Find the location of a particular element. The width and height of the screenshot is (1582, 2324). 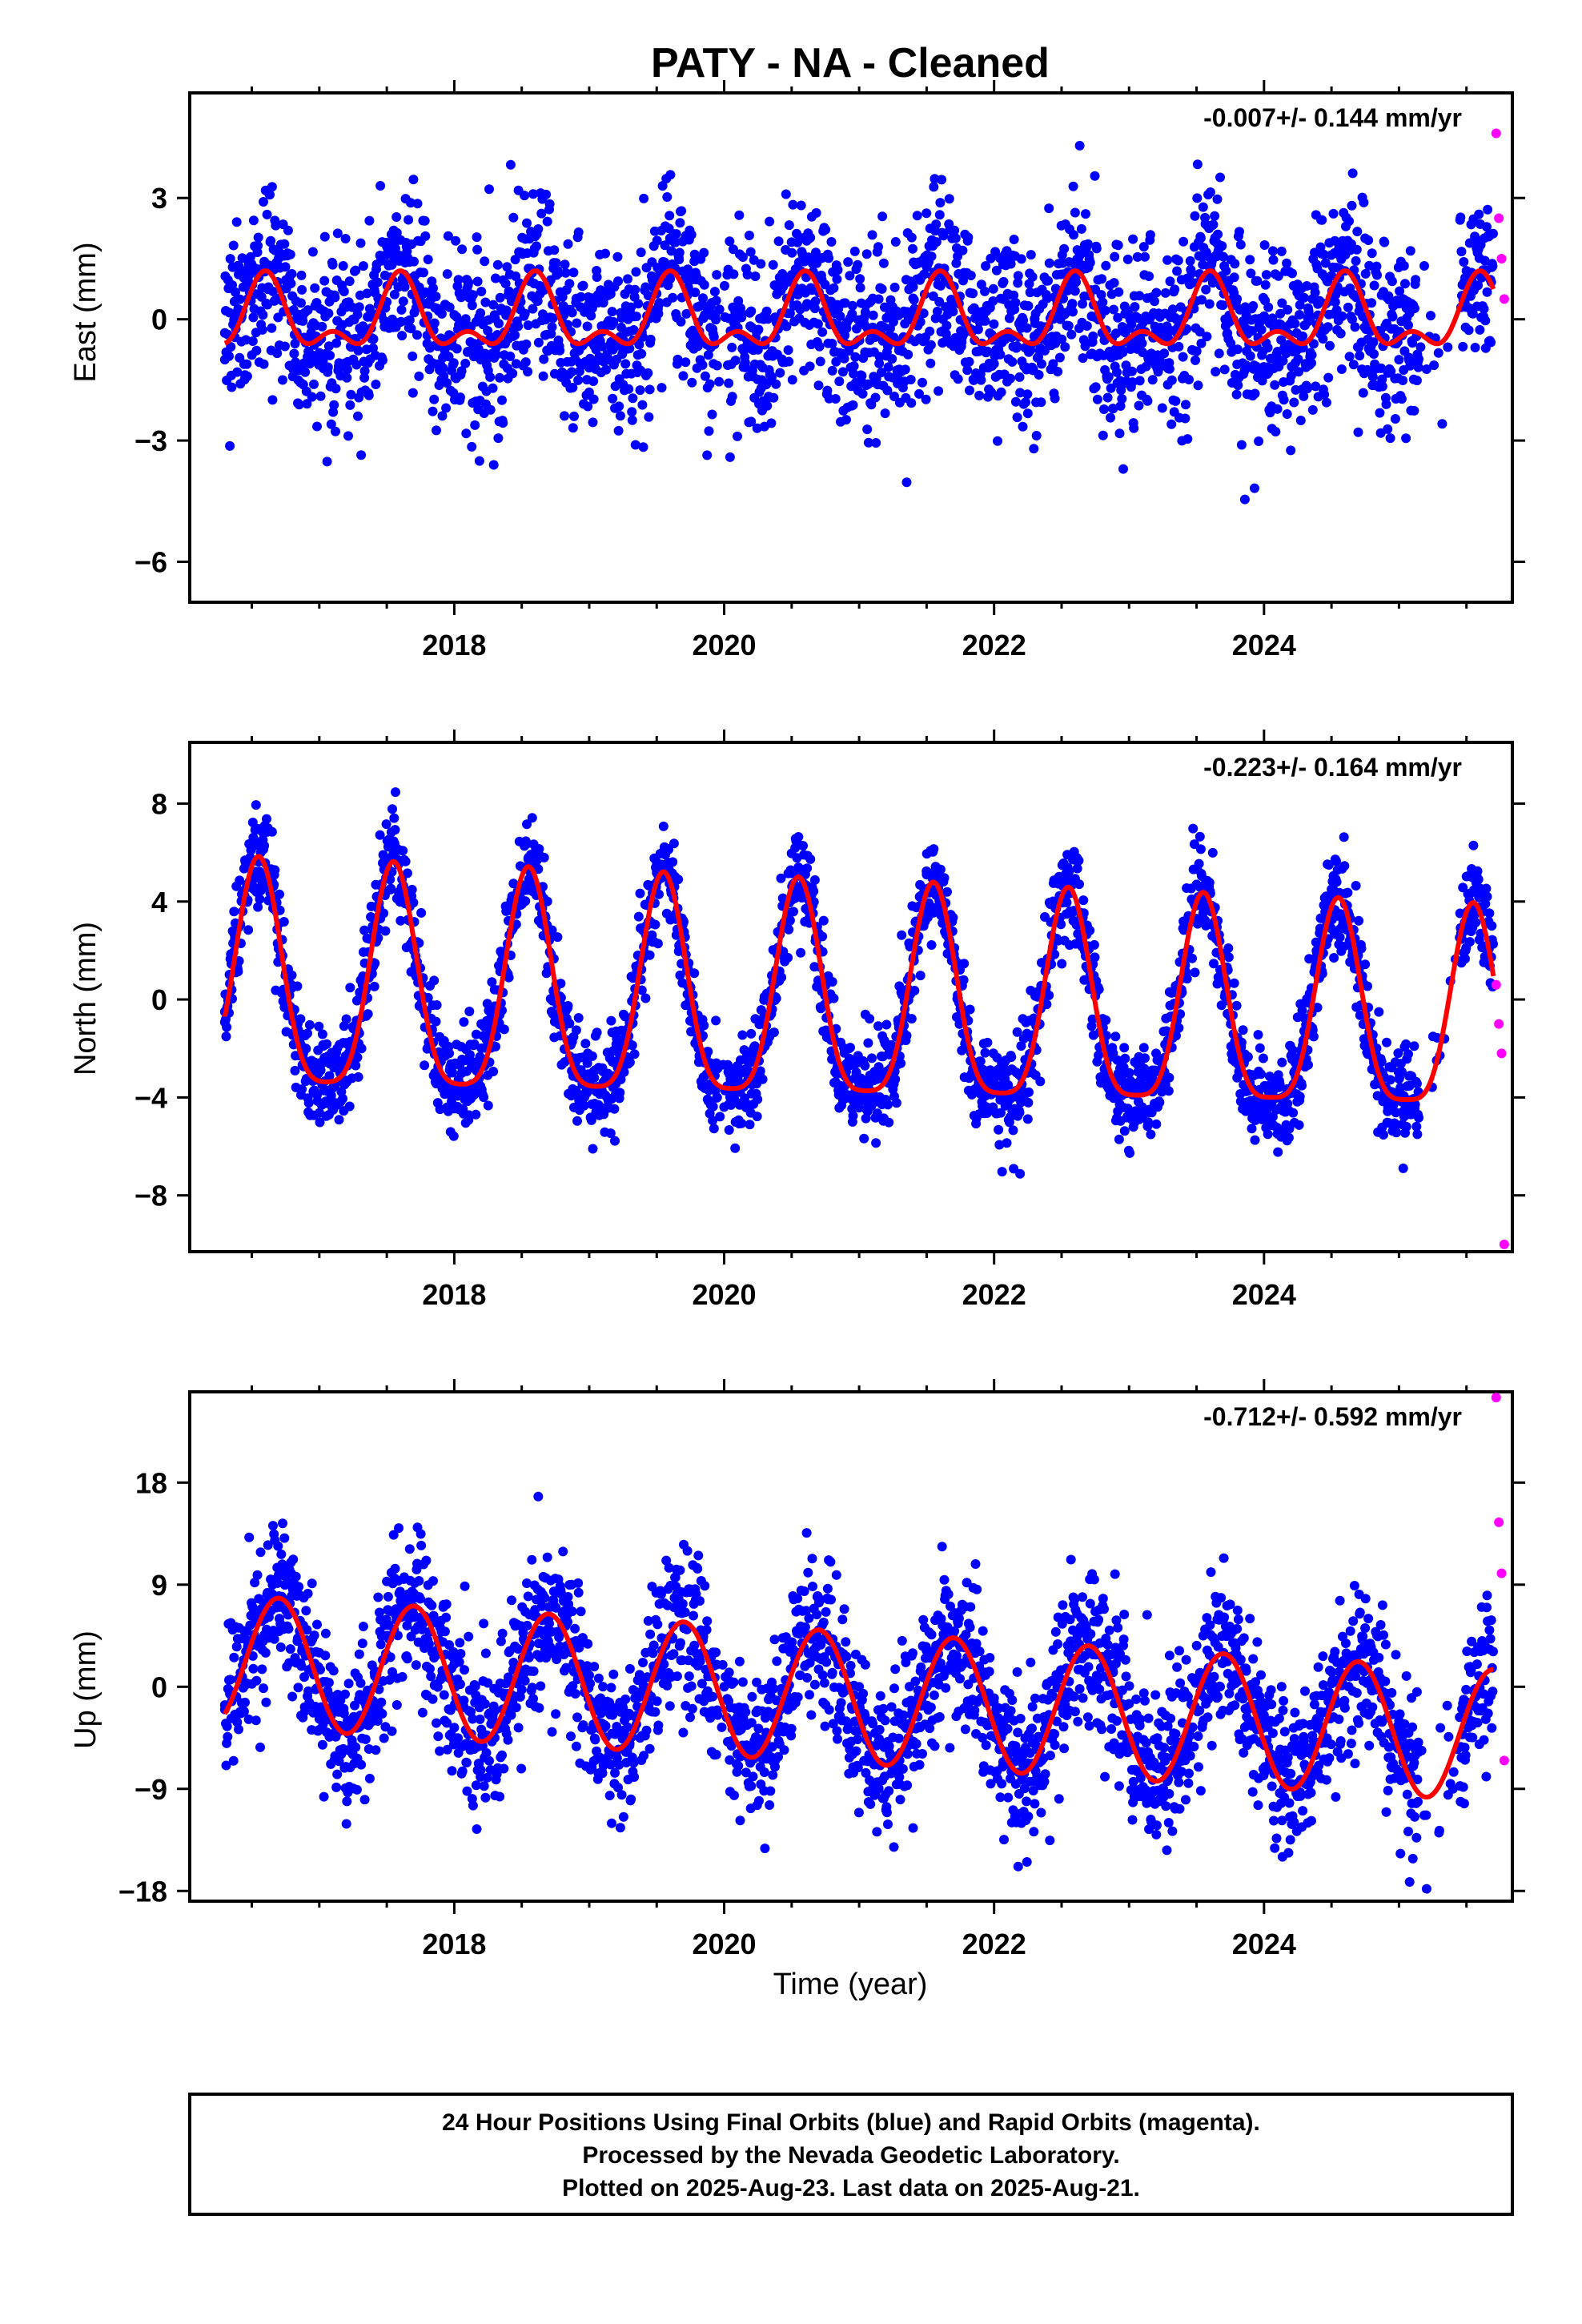

x-tick-label: 2020 is located at coordinates (724, 1294).